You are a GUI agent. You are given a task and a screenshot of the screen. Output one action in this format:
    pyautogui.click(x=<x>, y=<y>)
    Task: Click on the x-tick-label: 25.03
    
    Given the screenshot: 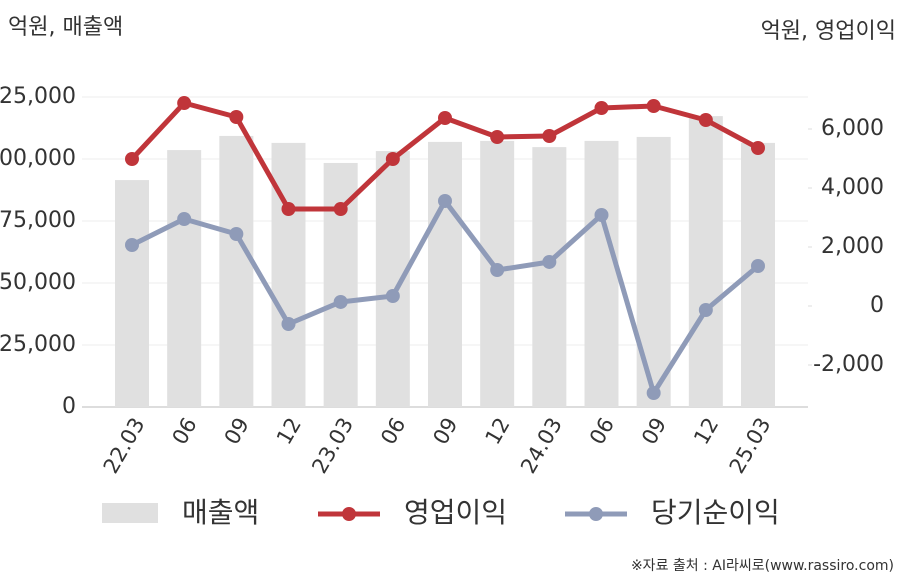 What is the action you would take?
    pyautogui.click(x=750, y=446)
    